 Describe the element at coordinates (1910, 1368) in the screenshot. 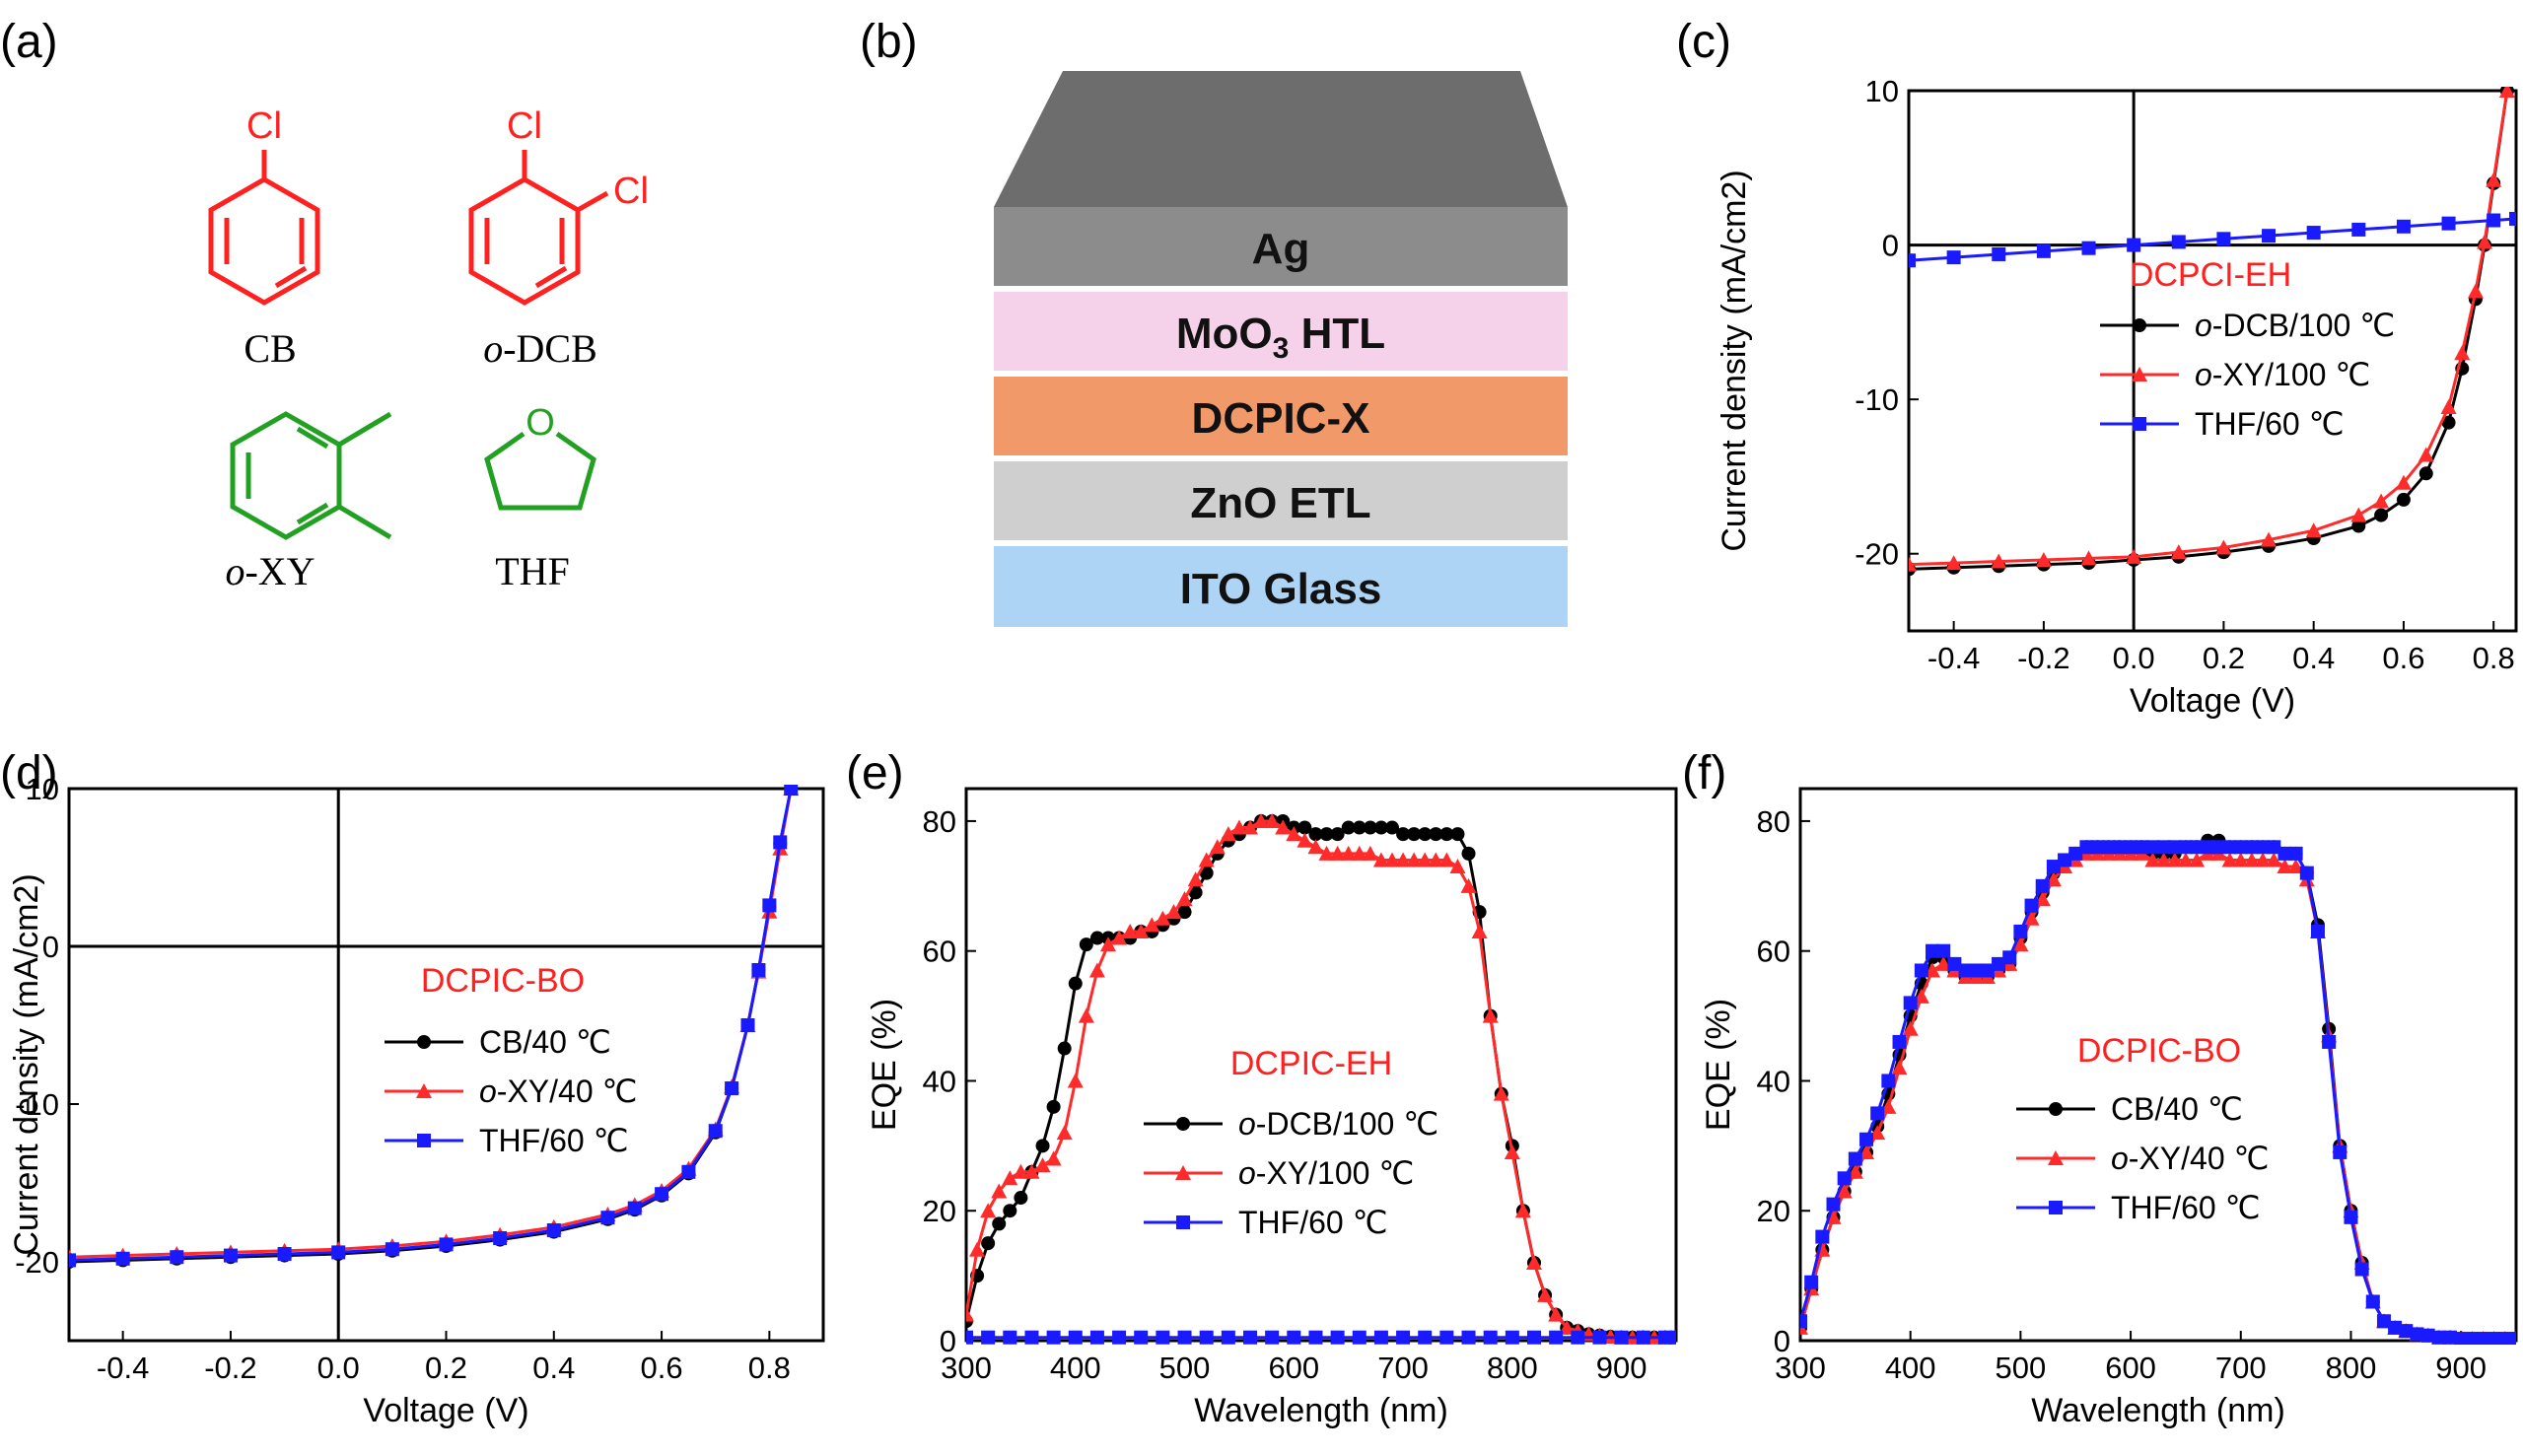

I see `x-tick-label: 400` at that location.